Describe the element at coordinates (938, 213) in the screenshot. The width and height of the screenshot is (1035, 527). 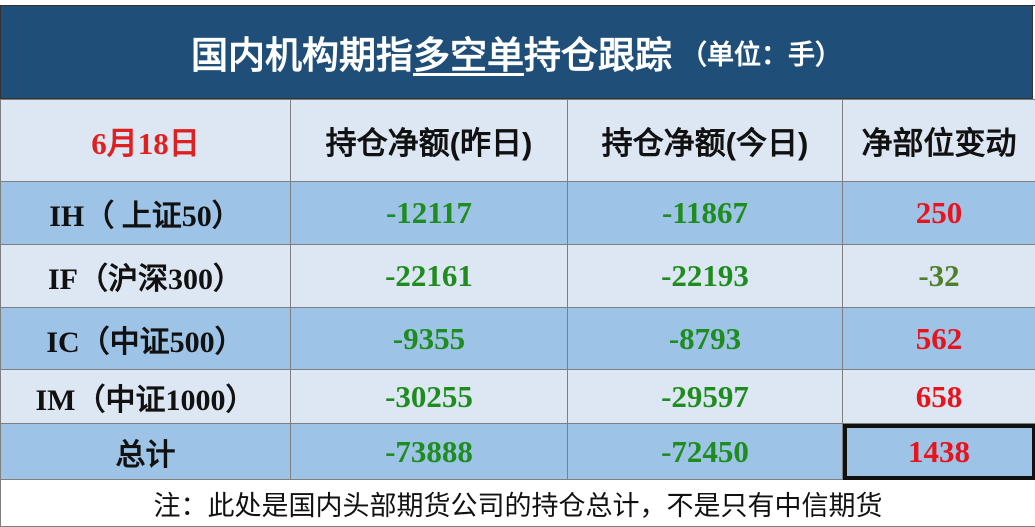
I see `cell: 250` at that location.